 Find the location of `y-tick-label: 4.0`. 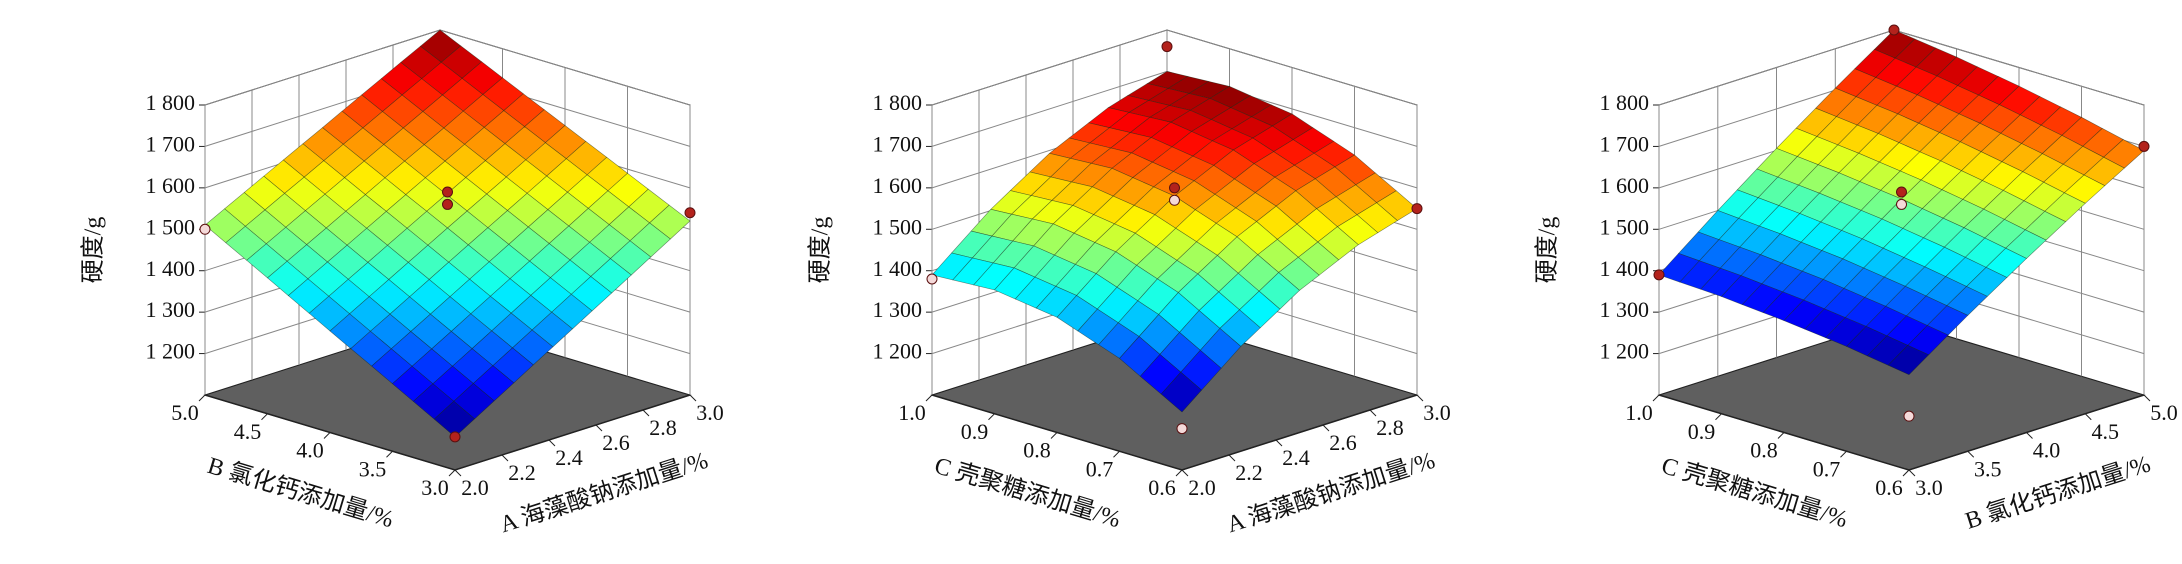

y-tick-label: 4.0 is located at coordinates (310, 450).